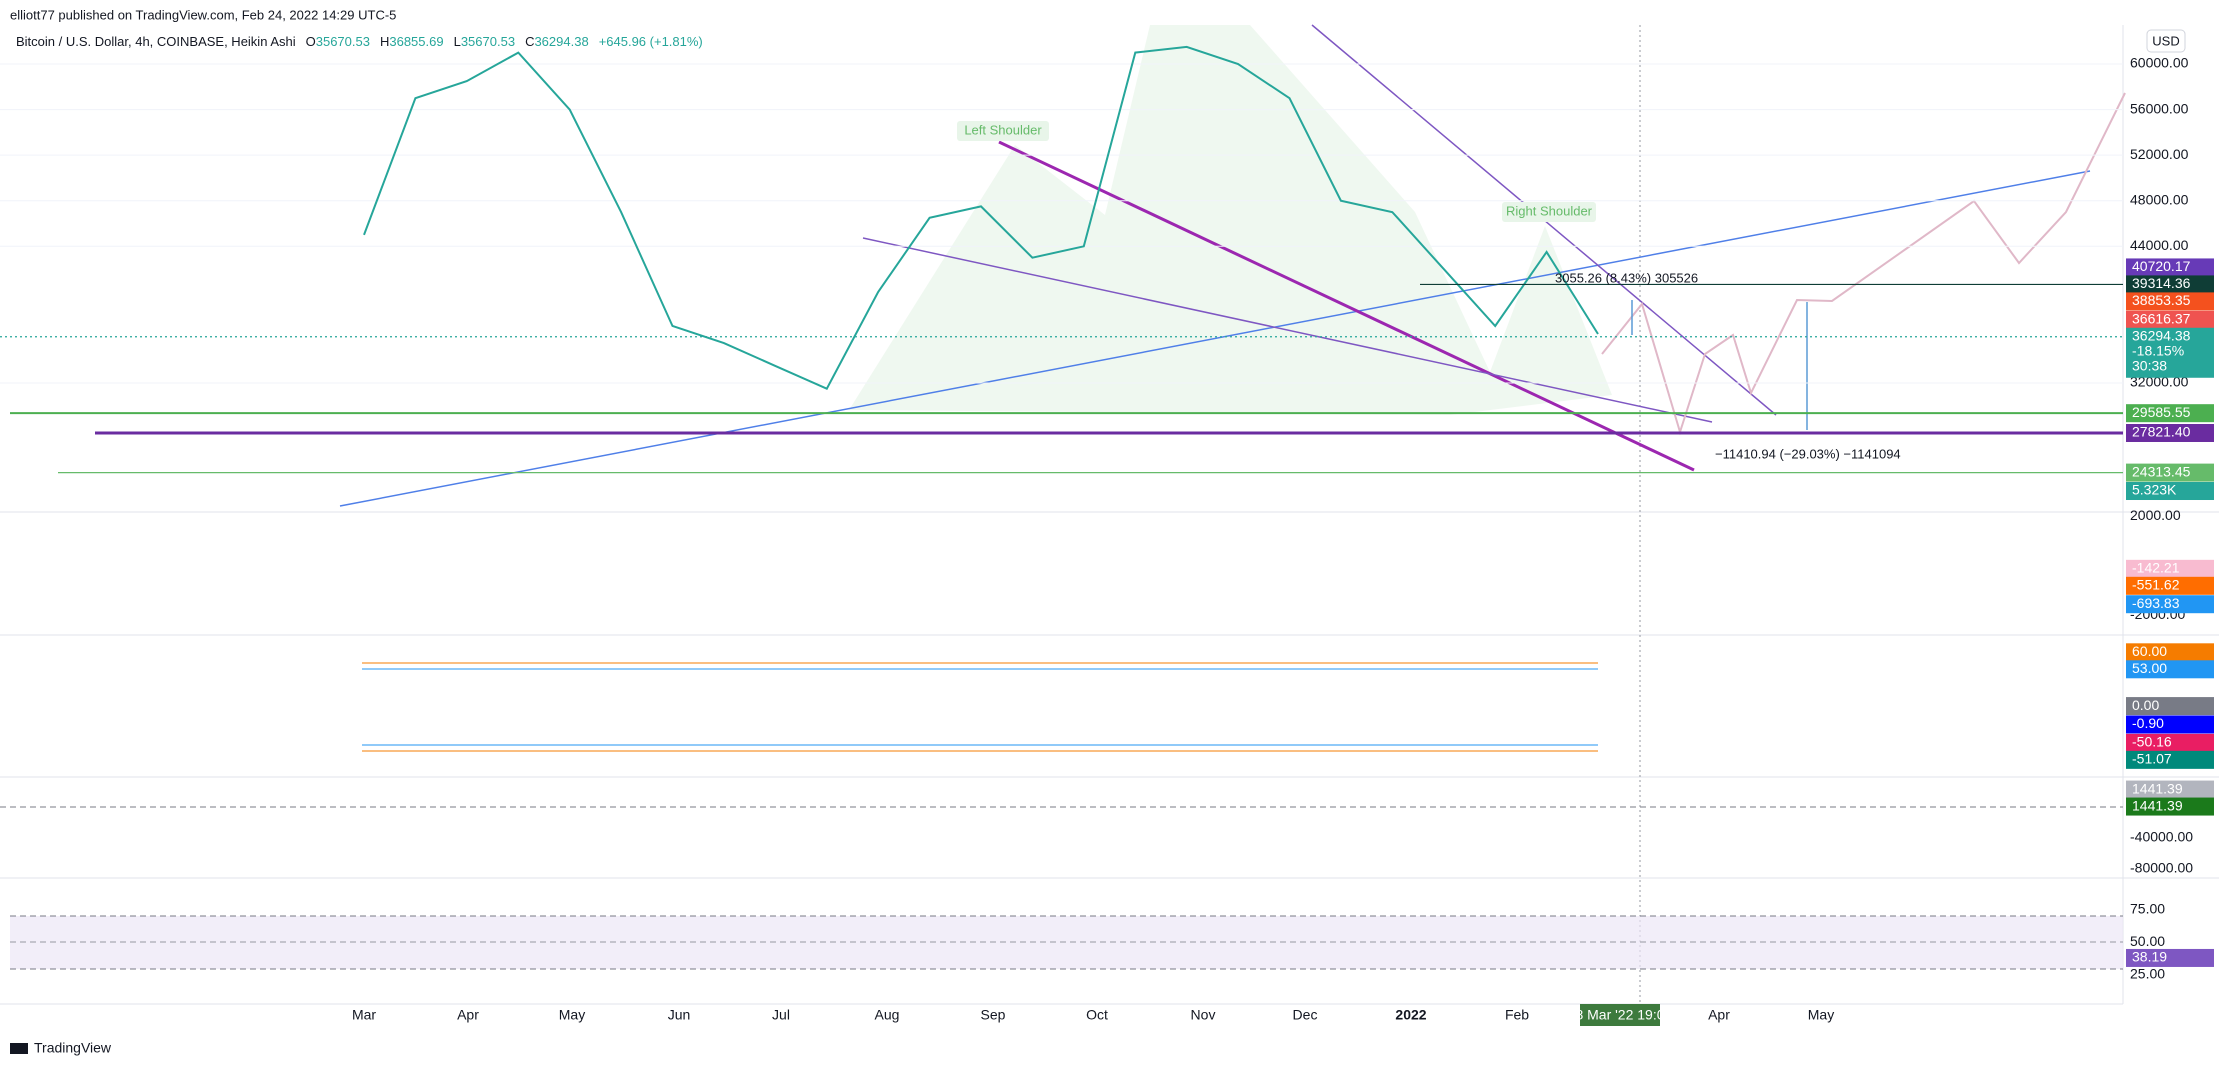 The height and width of the screenshot is (1065, 2219). I want to click on price-badge-label: 39314.36, so click(2161, 283).